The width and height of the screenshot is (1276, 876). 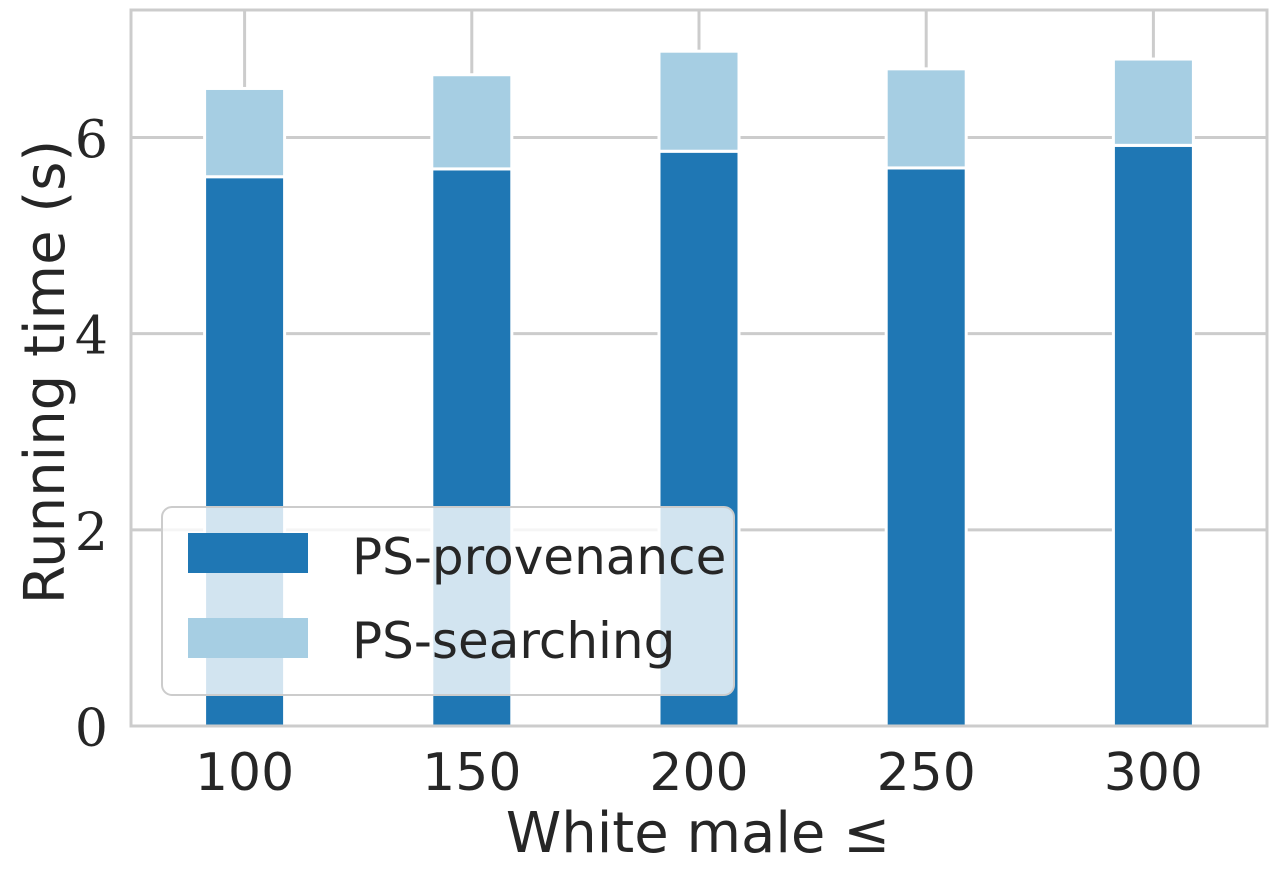 What do you see at coordinates (91, 729) in the screenshot?
I see `y-tick-label-0: 0` at bounding box center [91, 729].